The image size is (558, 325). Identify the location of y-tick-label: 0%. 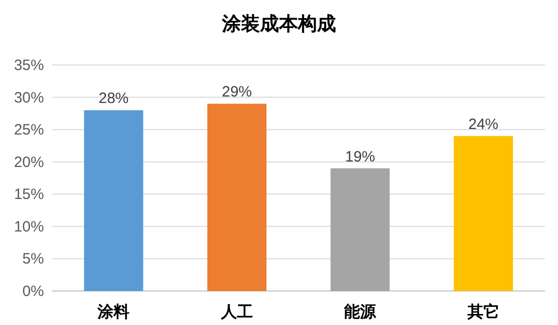
(33, 291).